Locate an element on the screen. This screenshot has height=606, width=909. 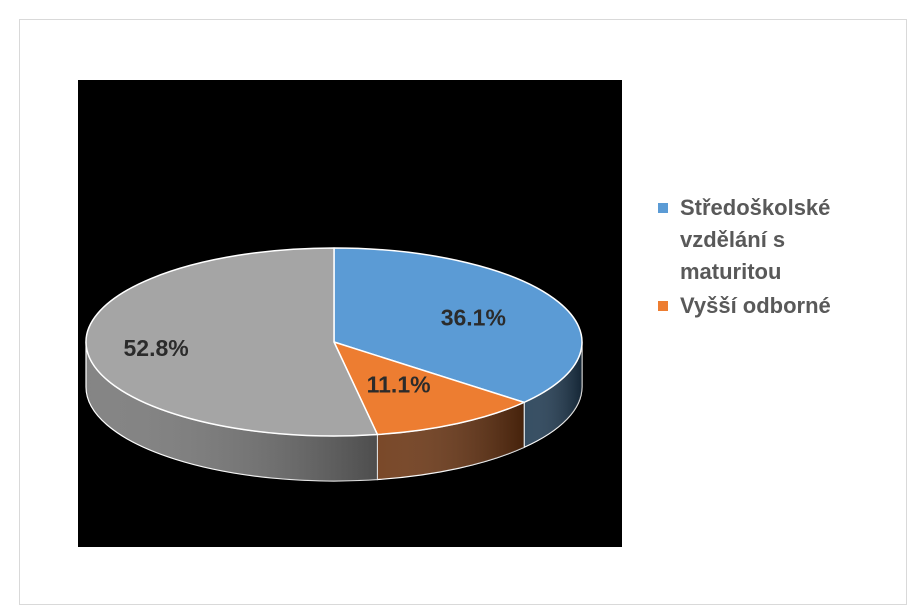
pie-slice-higher-vocational is located at coordinates (429, 388).